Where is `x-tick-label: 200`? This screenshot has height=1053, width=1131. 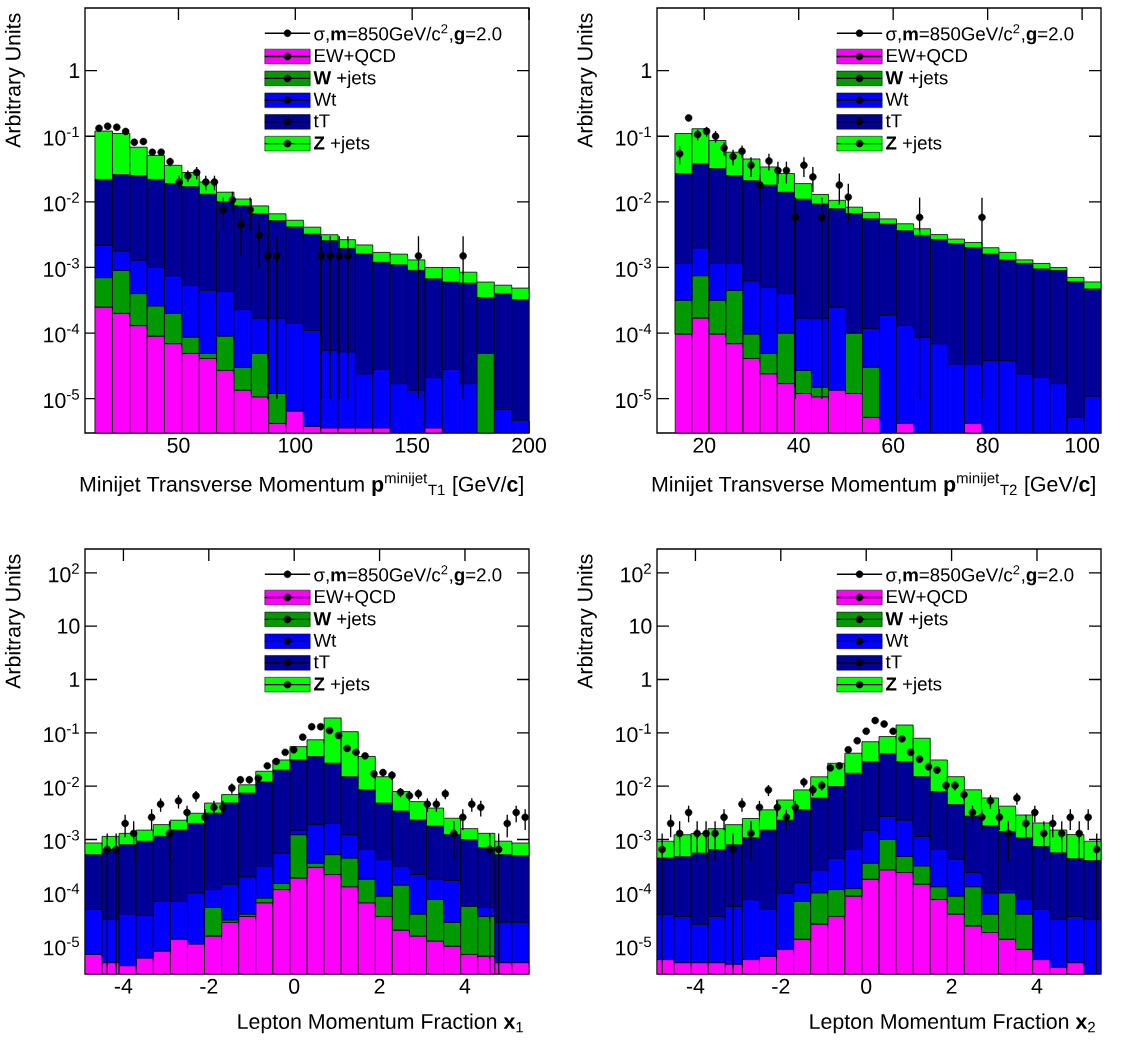
x-tick-label: 200 is located at coordinates (529, 445).